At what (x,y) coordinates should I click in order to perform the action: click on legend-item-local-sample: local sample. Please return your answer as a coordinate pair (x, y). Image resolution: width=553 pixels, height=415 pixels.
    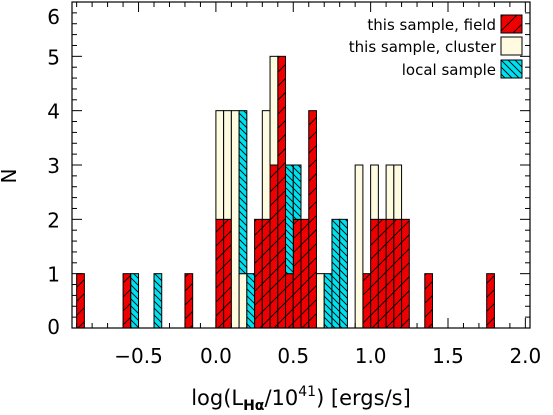
    Looking at the image, I should click on (462, 69).